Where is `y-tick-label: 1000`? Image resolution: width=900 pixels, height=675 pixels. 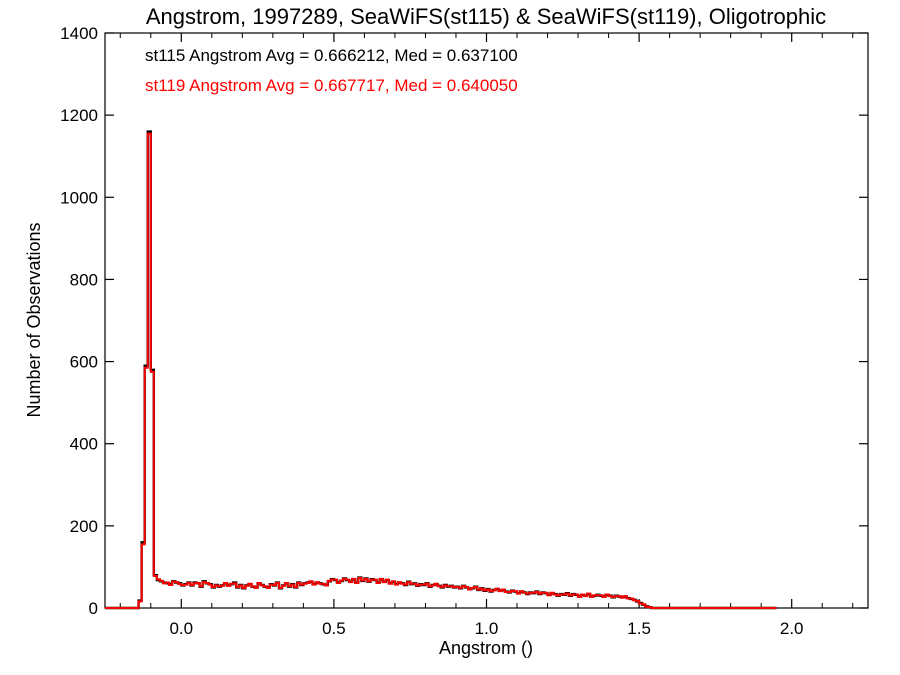 y-tick-label: 1000 is located at coordinates (79, 197).